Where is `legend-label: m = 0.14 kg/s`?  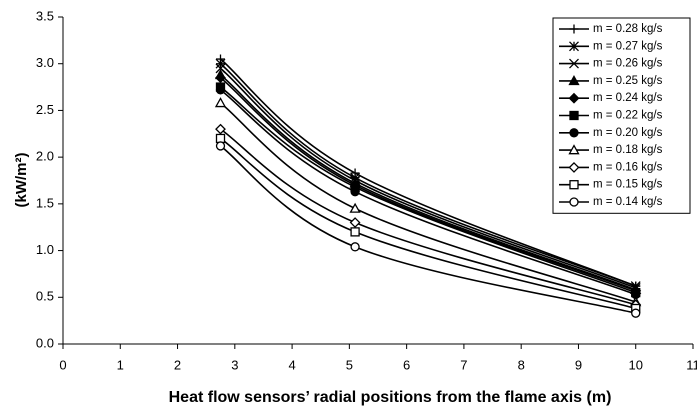 legend-label: m = 0.14 kg/s is located at coordinates (628, 202).